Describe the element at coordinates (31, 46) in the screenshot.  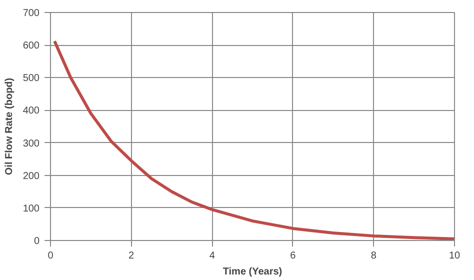
I see `y-tick-label: 600` at that location.